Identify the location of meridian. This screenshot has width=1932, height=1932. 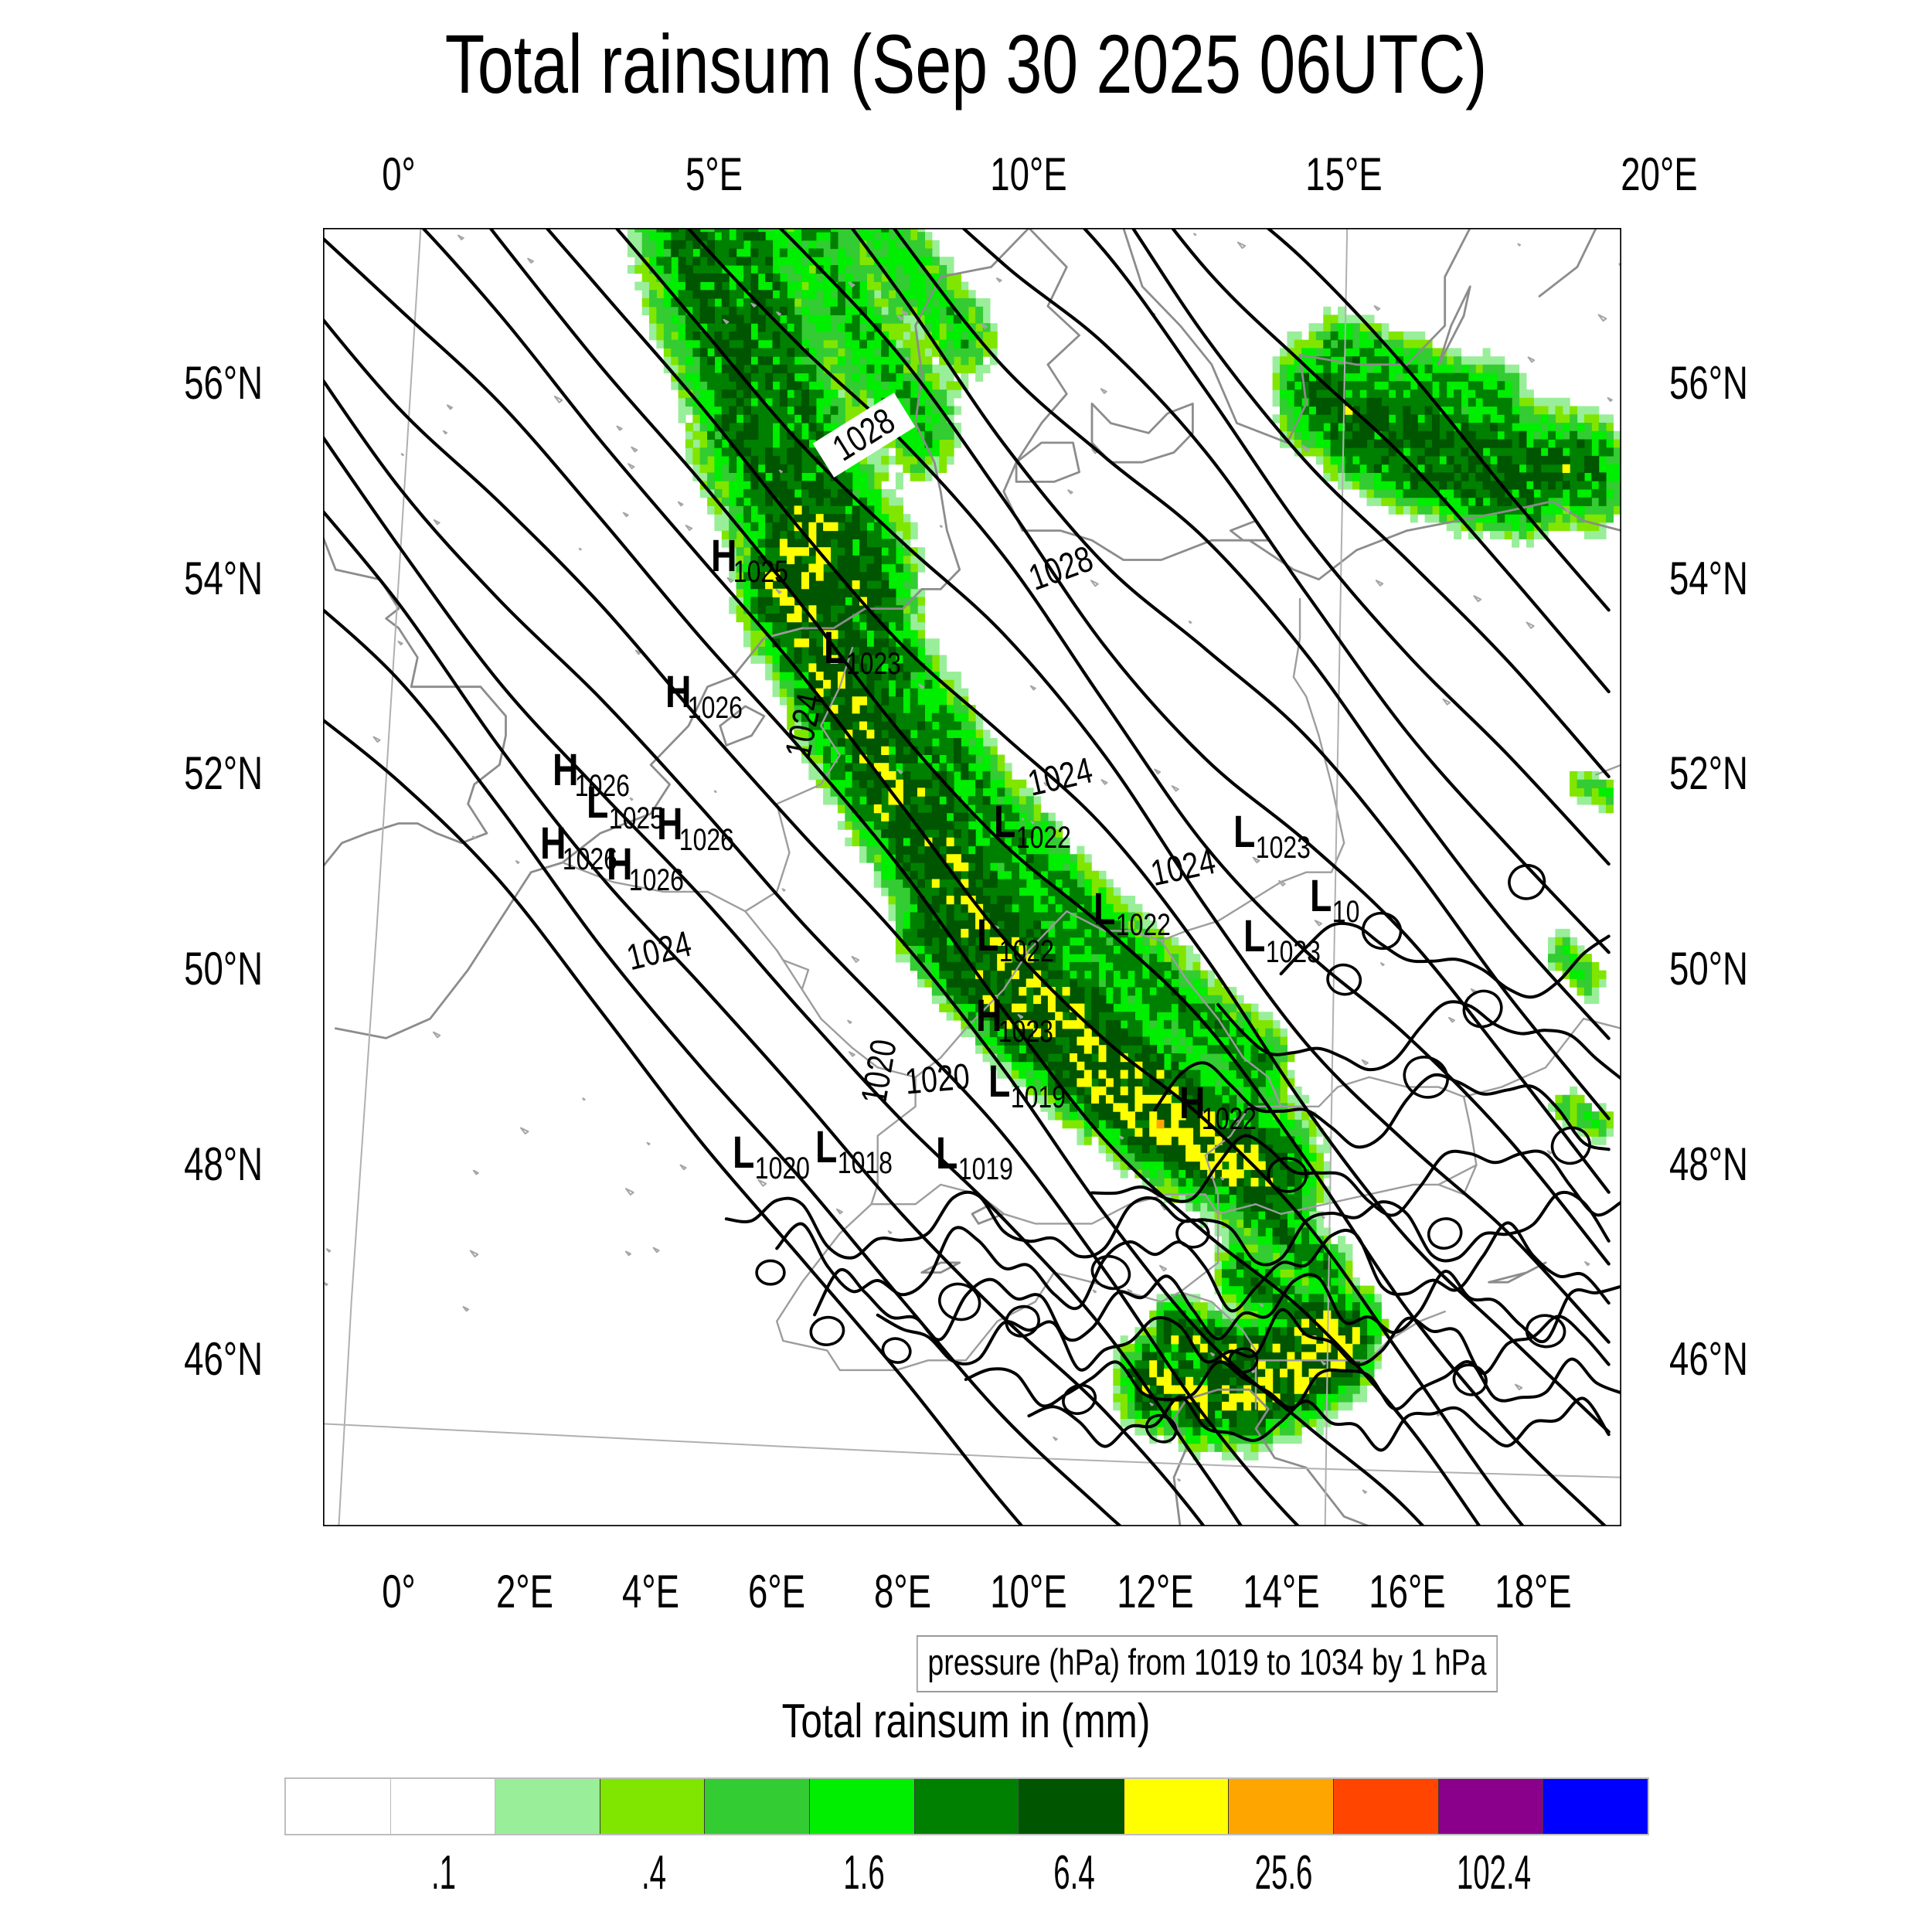
(380, 877).